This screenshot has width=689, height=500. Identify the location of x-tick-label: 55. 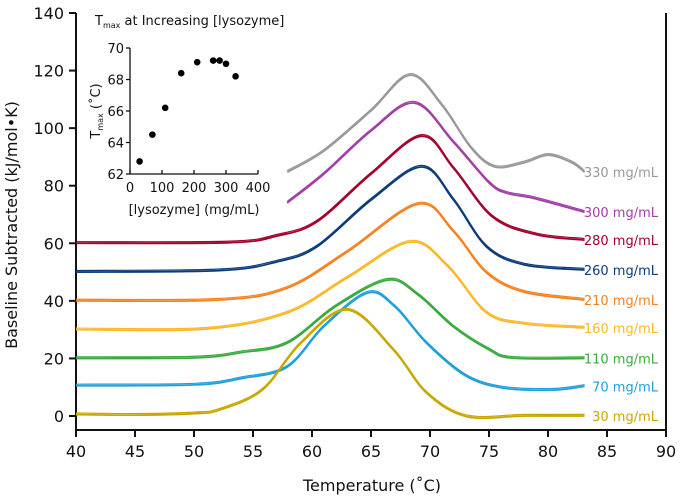
(253, 451).